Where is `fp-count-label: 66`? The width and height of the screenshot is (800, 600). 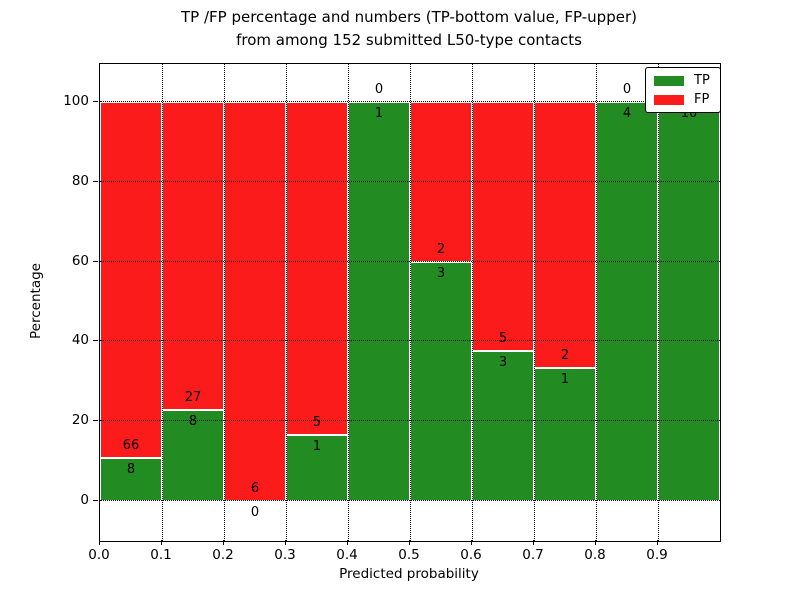
fp-count-label: 66 is located at coordinates (131, 445).